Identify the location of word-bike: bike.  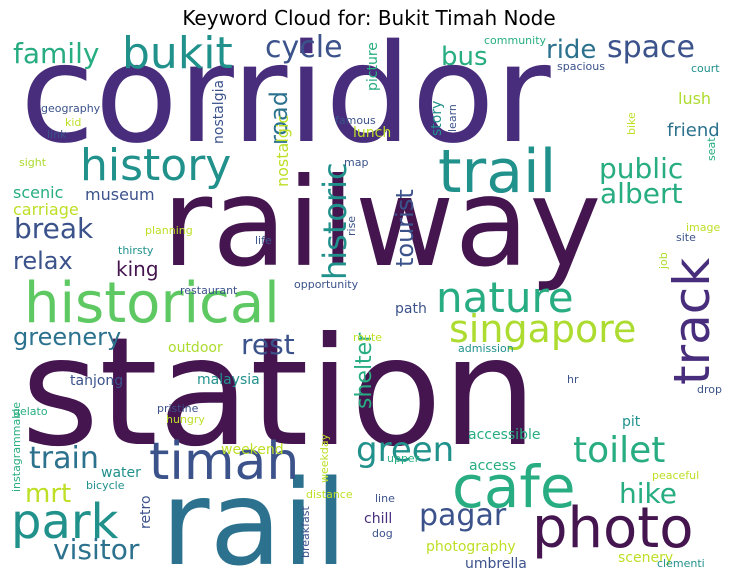
(631, 123).